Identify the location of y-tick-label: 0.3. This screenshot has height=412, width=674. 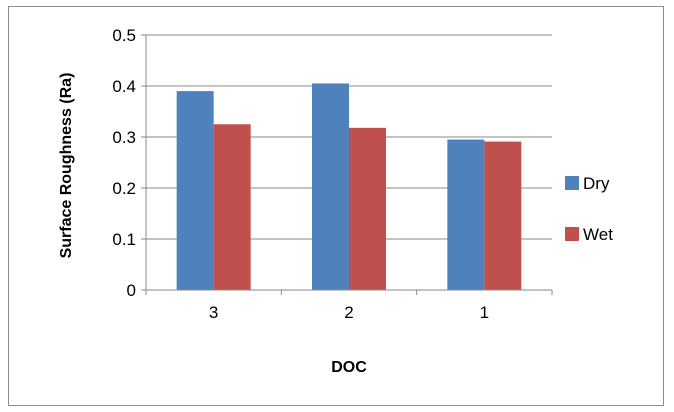
(124, 137).